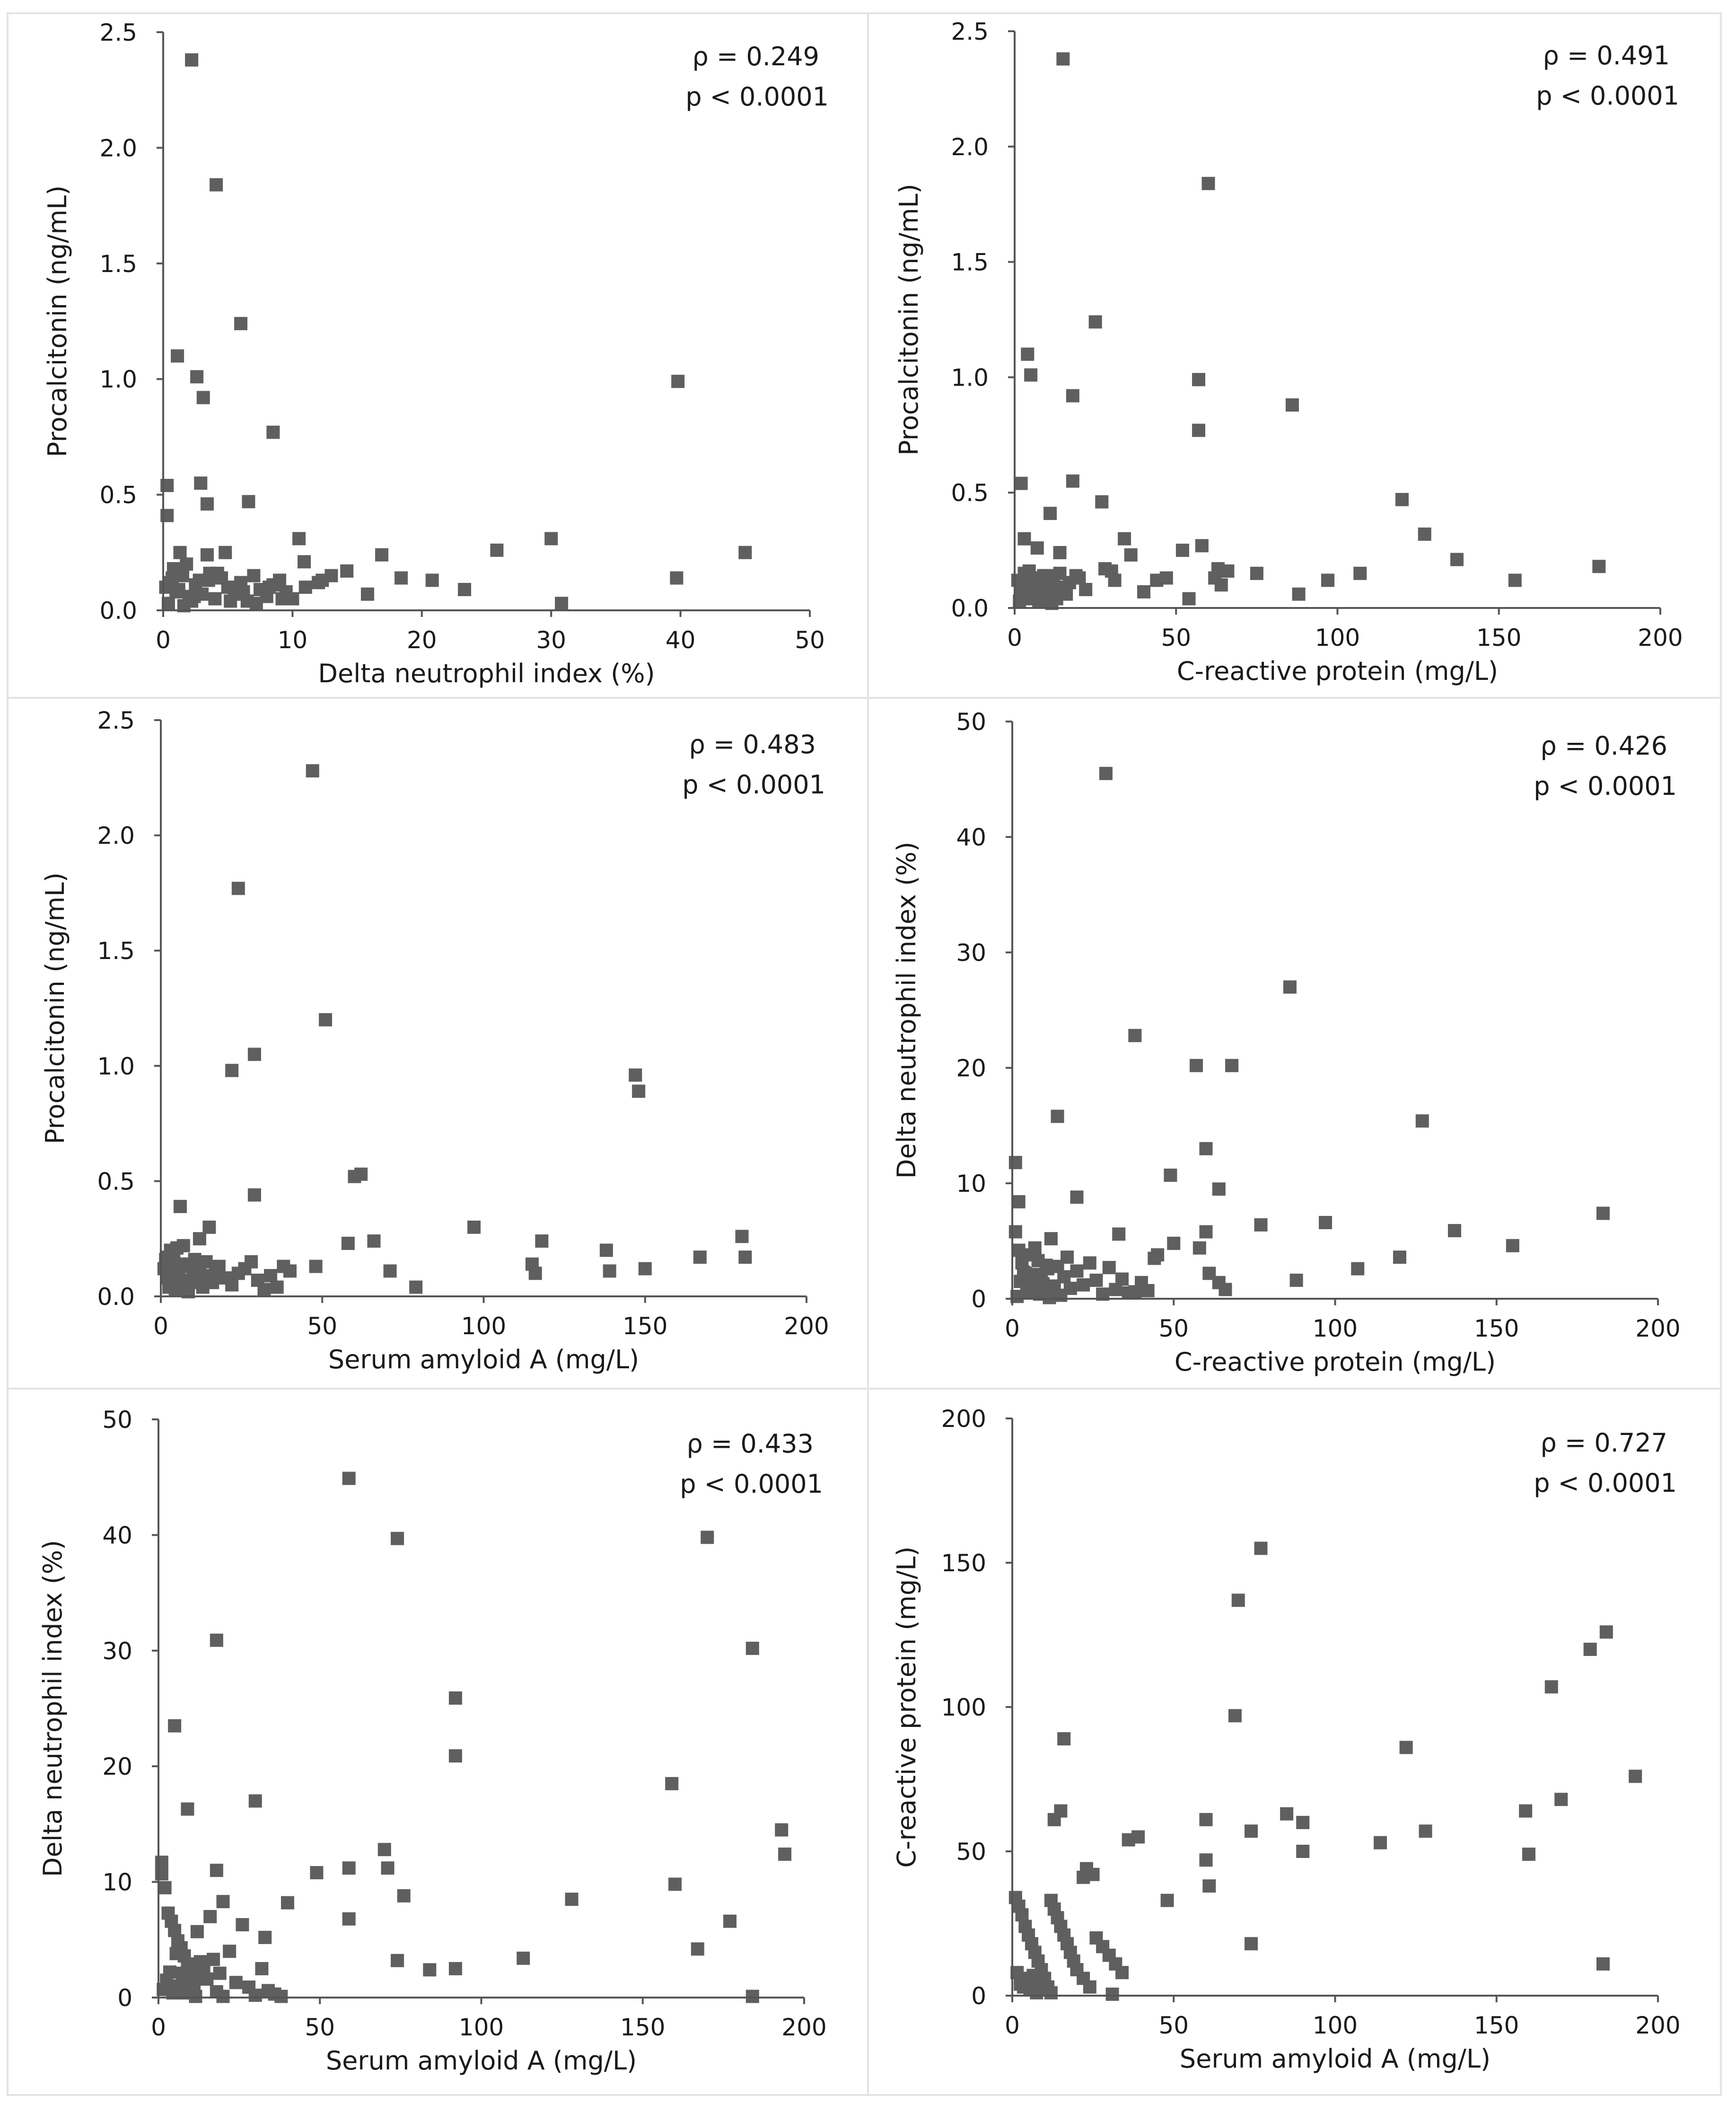  What do you see at coordinates (551, 640) in the screenshot?
I see `x-tick-label: 30` at bounding box center [551, 640].